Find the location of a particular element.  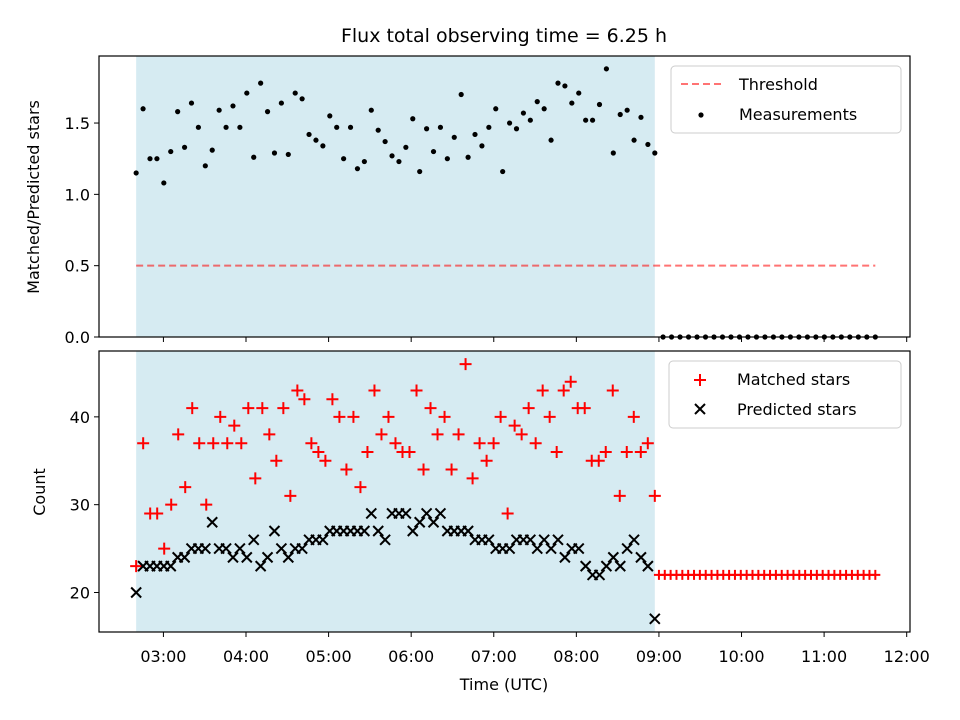

count-legend-box is located at coordinates (785, 394).